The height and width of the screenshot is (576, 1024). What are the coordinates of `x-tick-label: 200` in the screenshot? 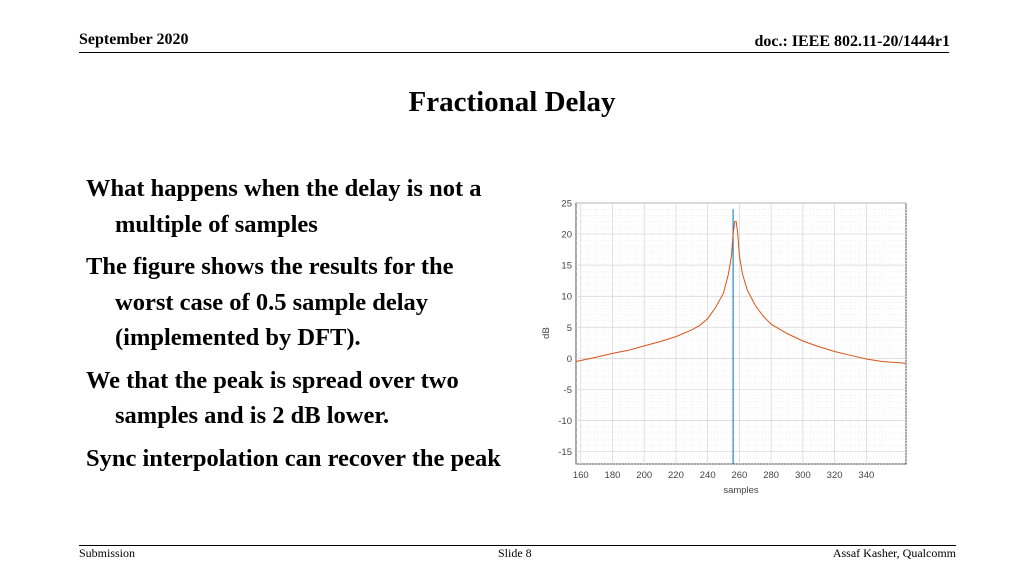 It's located at (644, 475).